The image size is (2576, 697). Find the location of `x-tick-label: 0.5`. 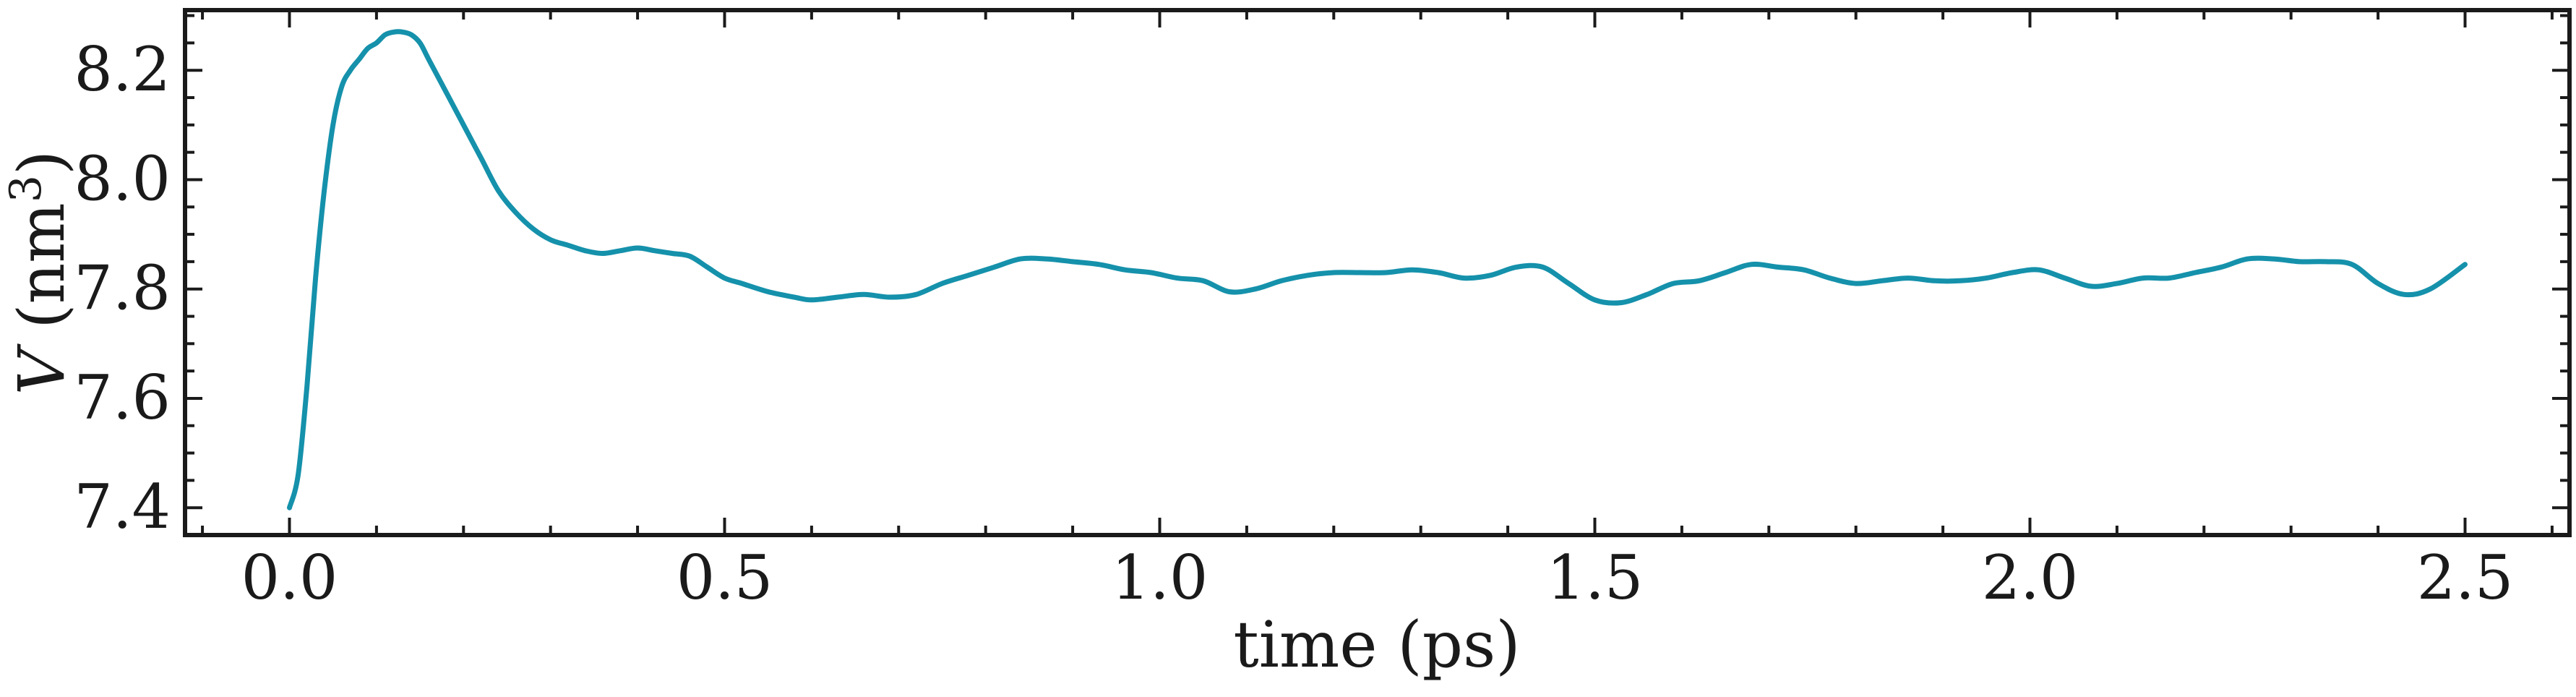

x-tick-label: 0.5 is located at coordinates (725, 577).